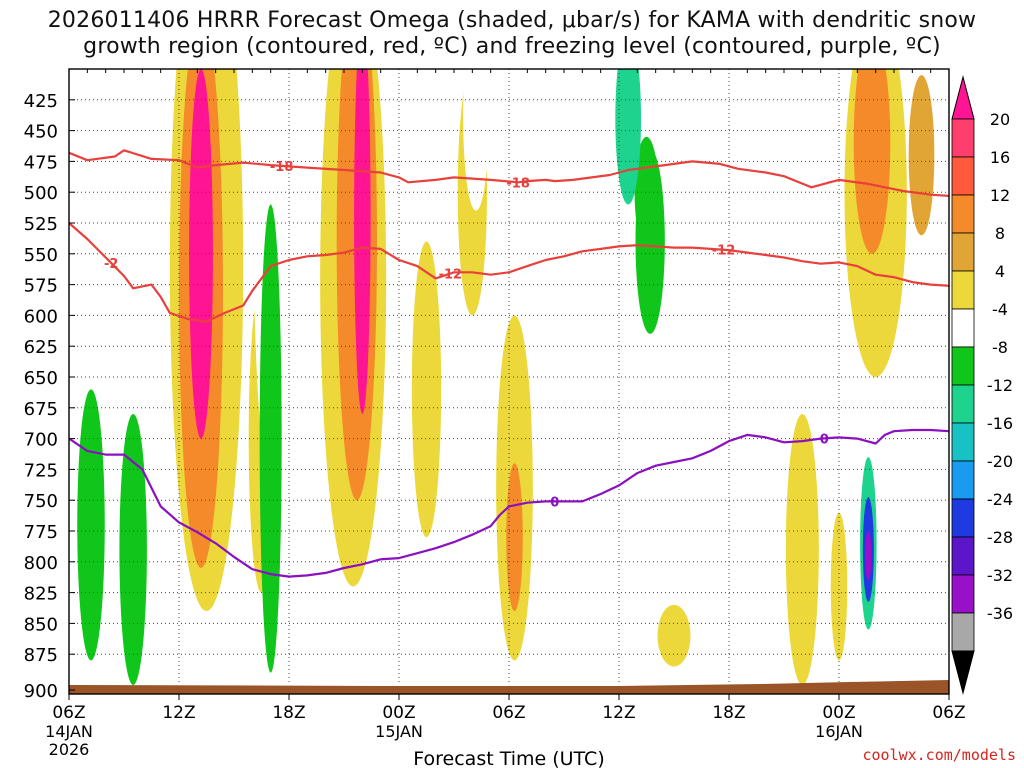 The image size is (1024, 768). Describe the element at coordinates (41, 594) in the screenshot. I see `y-tick-label-825: 825` at that location.